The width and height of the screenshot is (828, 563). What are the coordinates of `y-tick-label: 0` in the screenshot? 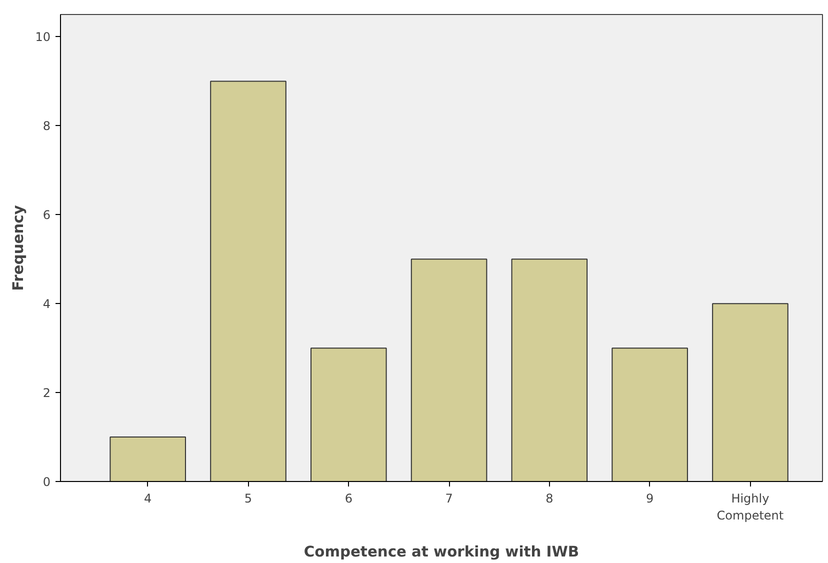 It's located at (46, 482).